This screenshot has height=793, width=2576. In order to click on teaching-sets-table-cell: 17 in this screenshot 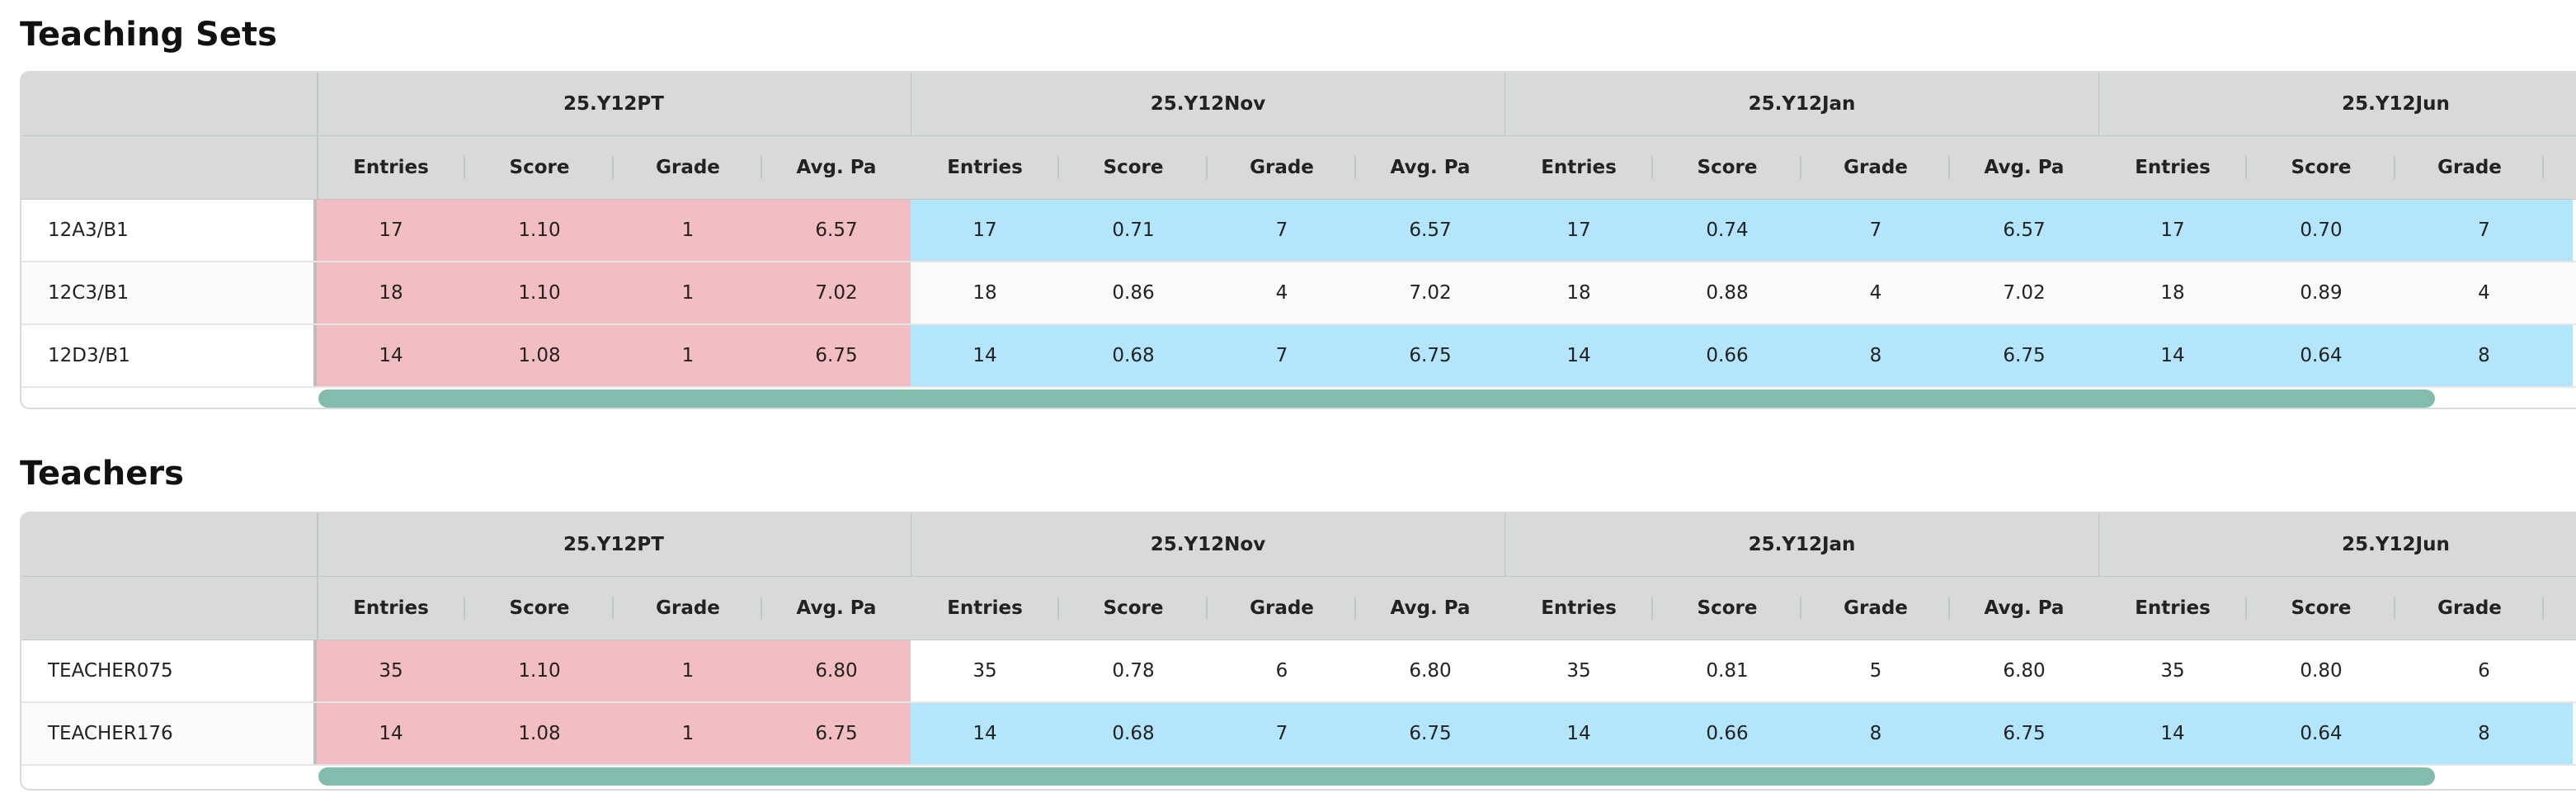, I will do `click(2172, 230)`.